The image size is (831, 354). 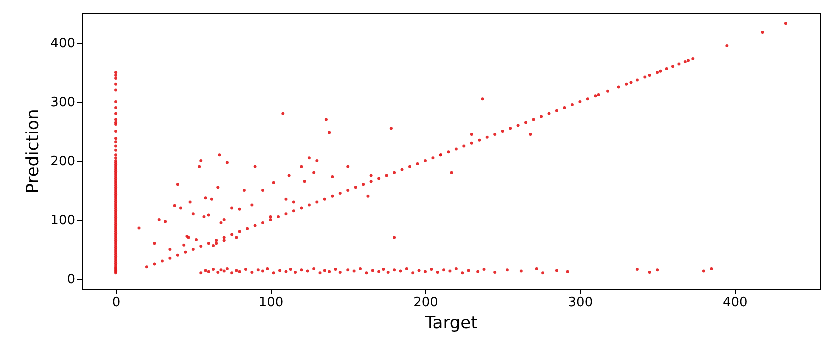 I want to click on x-axis-title: Target, so click(x=451, y=324).